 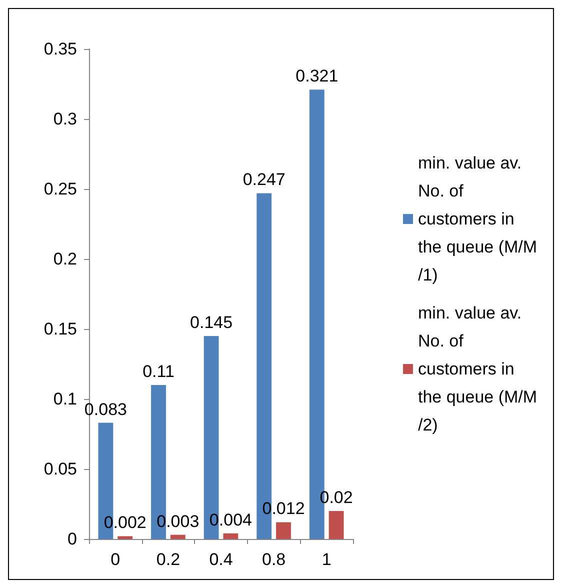 What do you see at coordinates (65, 119) in the screenshot?
I see `y-tick-label: 0.3` at bounding box center [65, 119].